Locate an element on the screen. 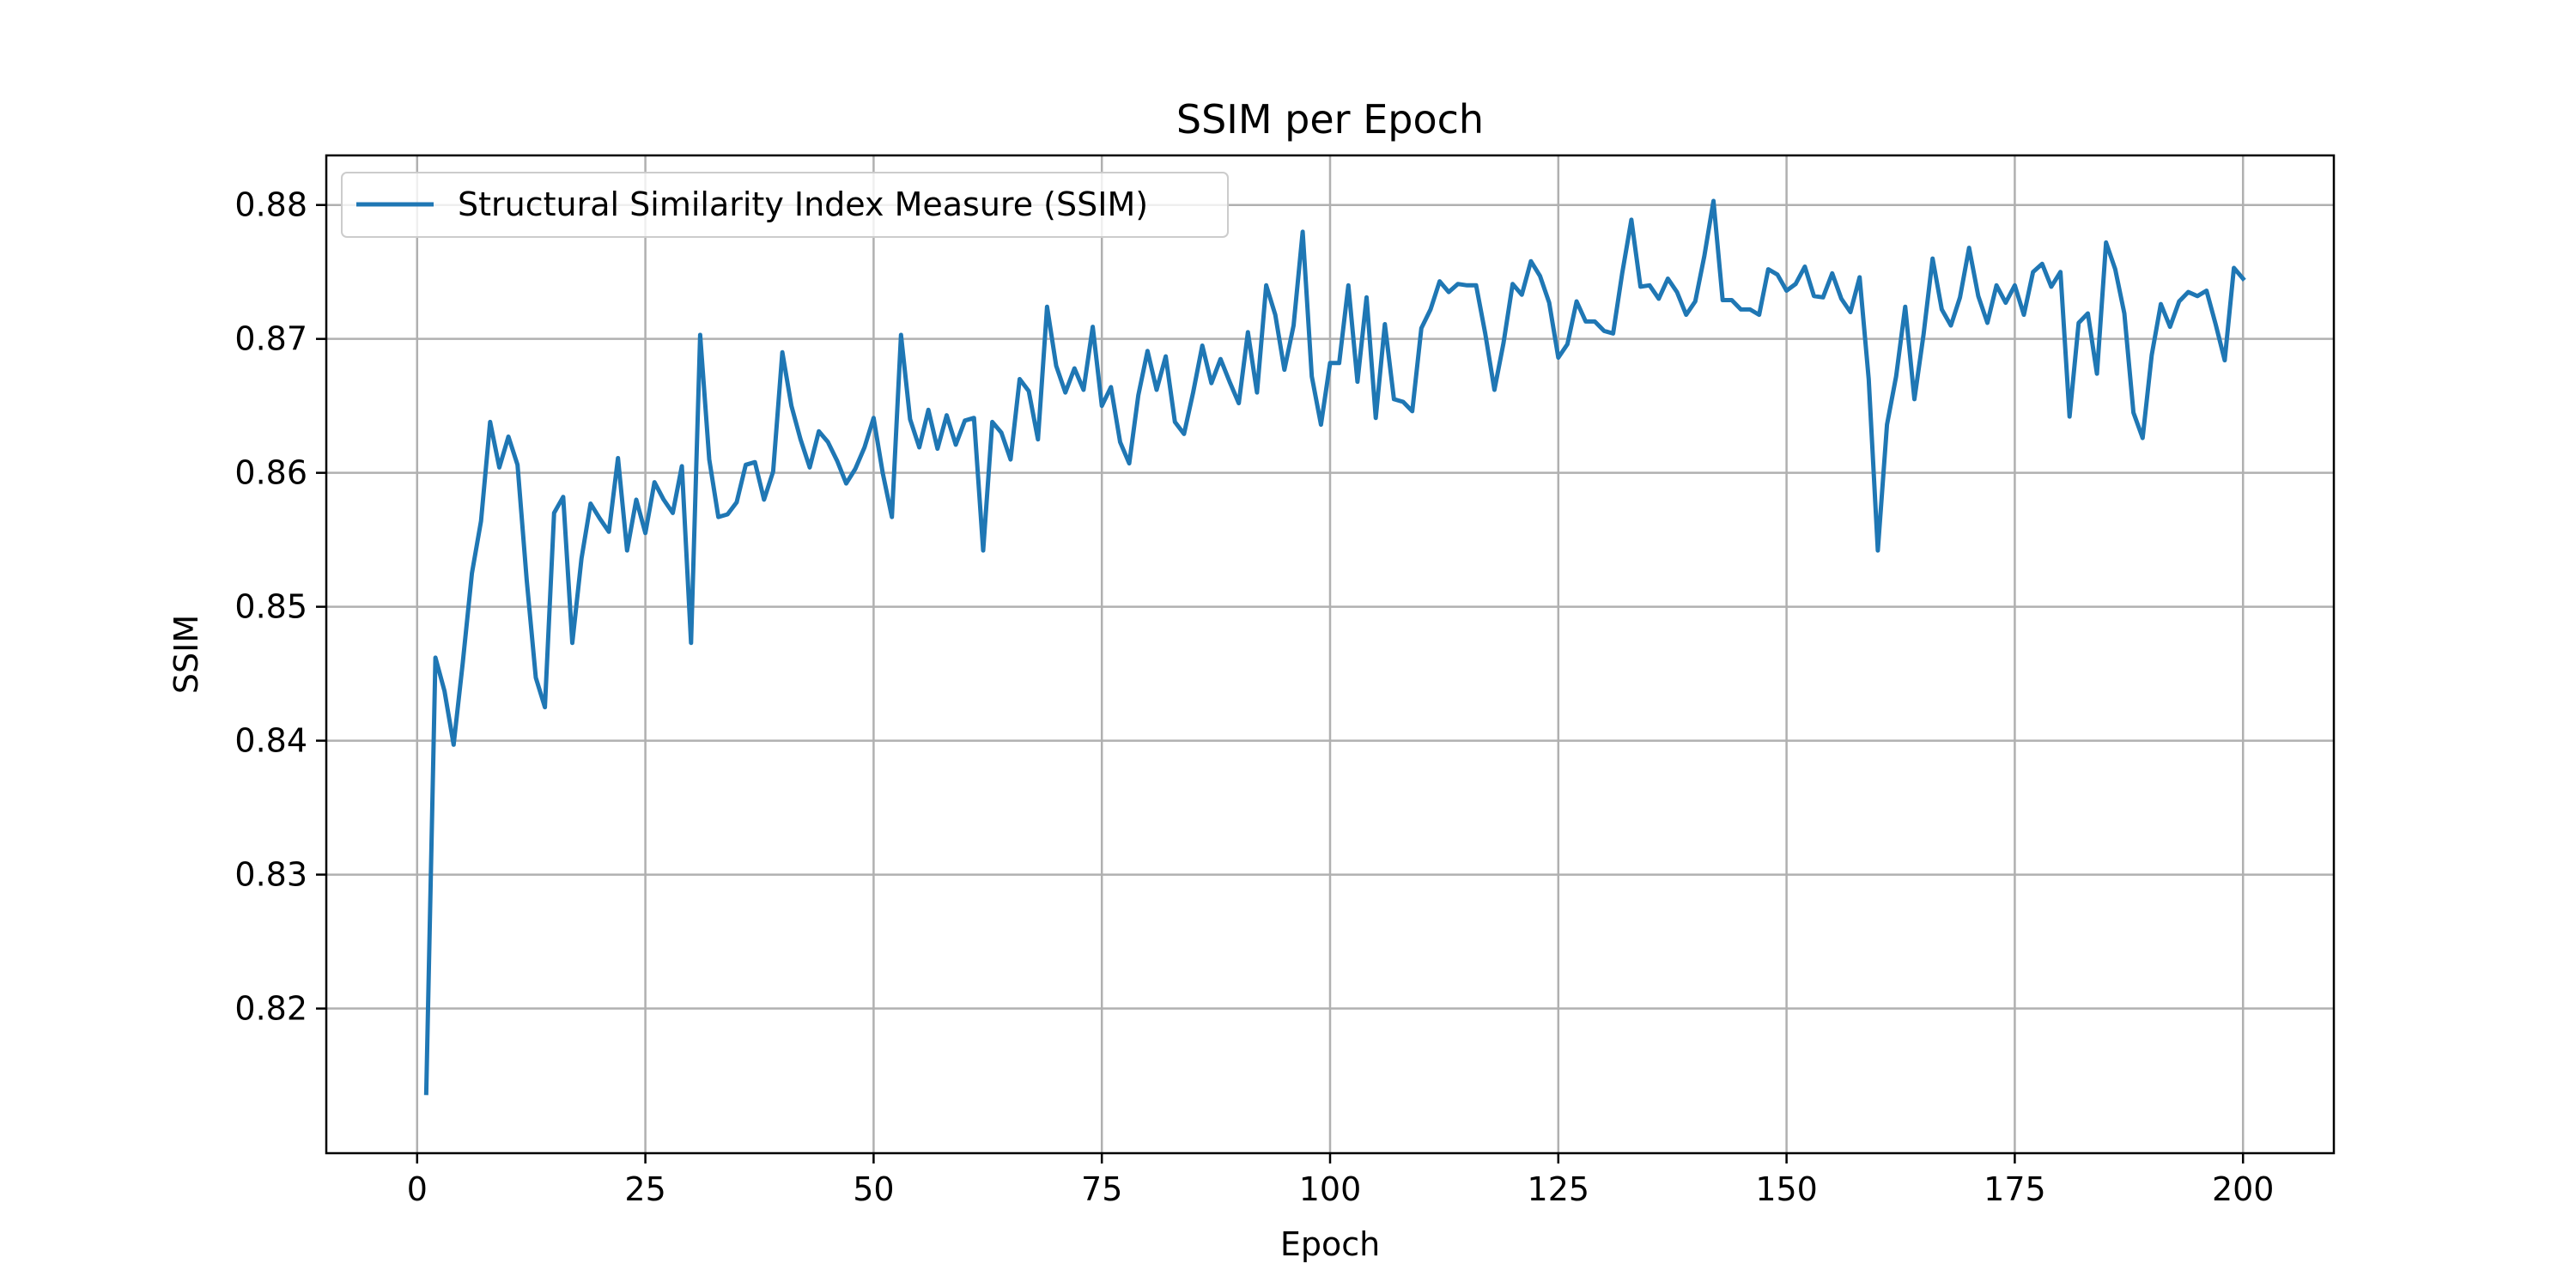 This screenshot has height=1288, width=2576. x-tick-label: 150 is located at coordinates (1786, 1189).